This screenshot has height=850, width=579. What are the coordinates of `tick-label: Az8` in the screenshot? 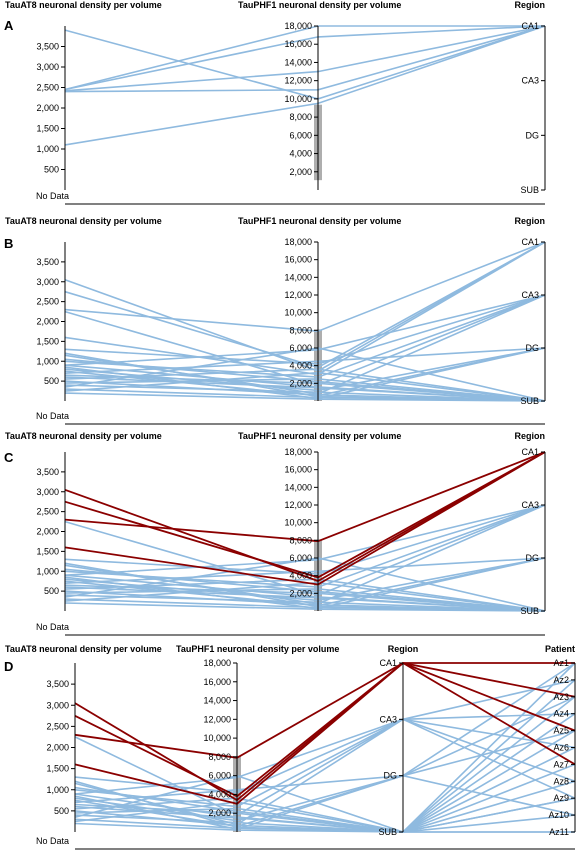 It's located at (561, 781).